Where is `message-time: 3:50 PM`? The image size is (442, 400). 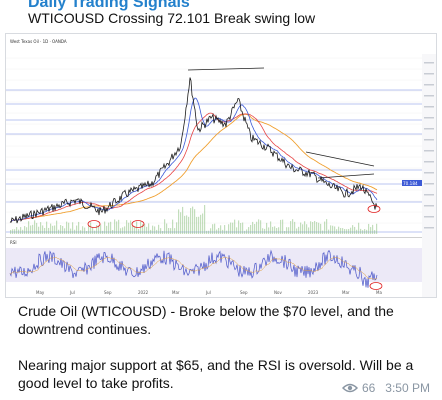 message-time: 3:50 PM is located at coordinates (407, 388).